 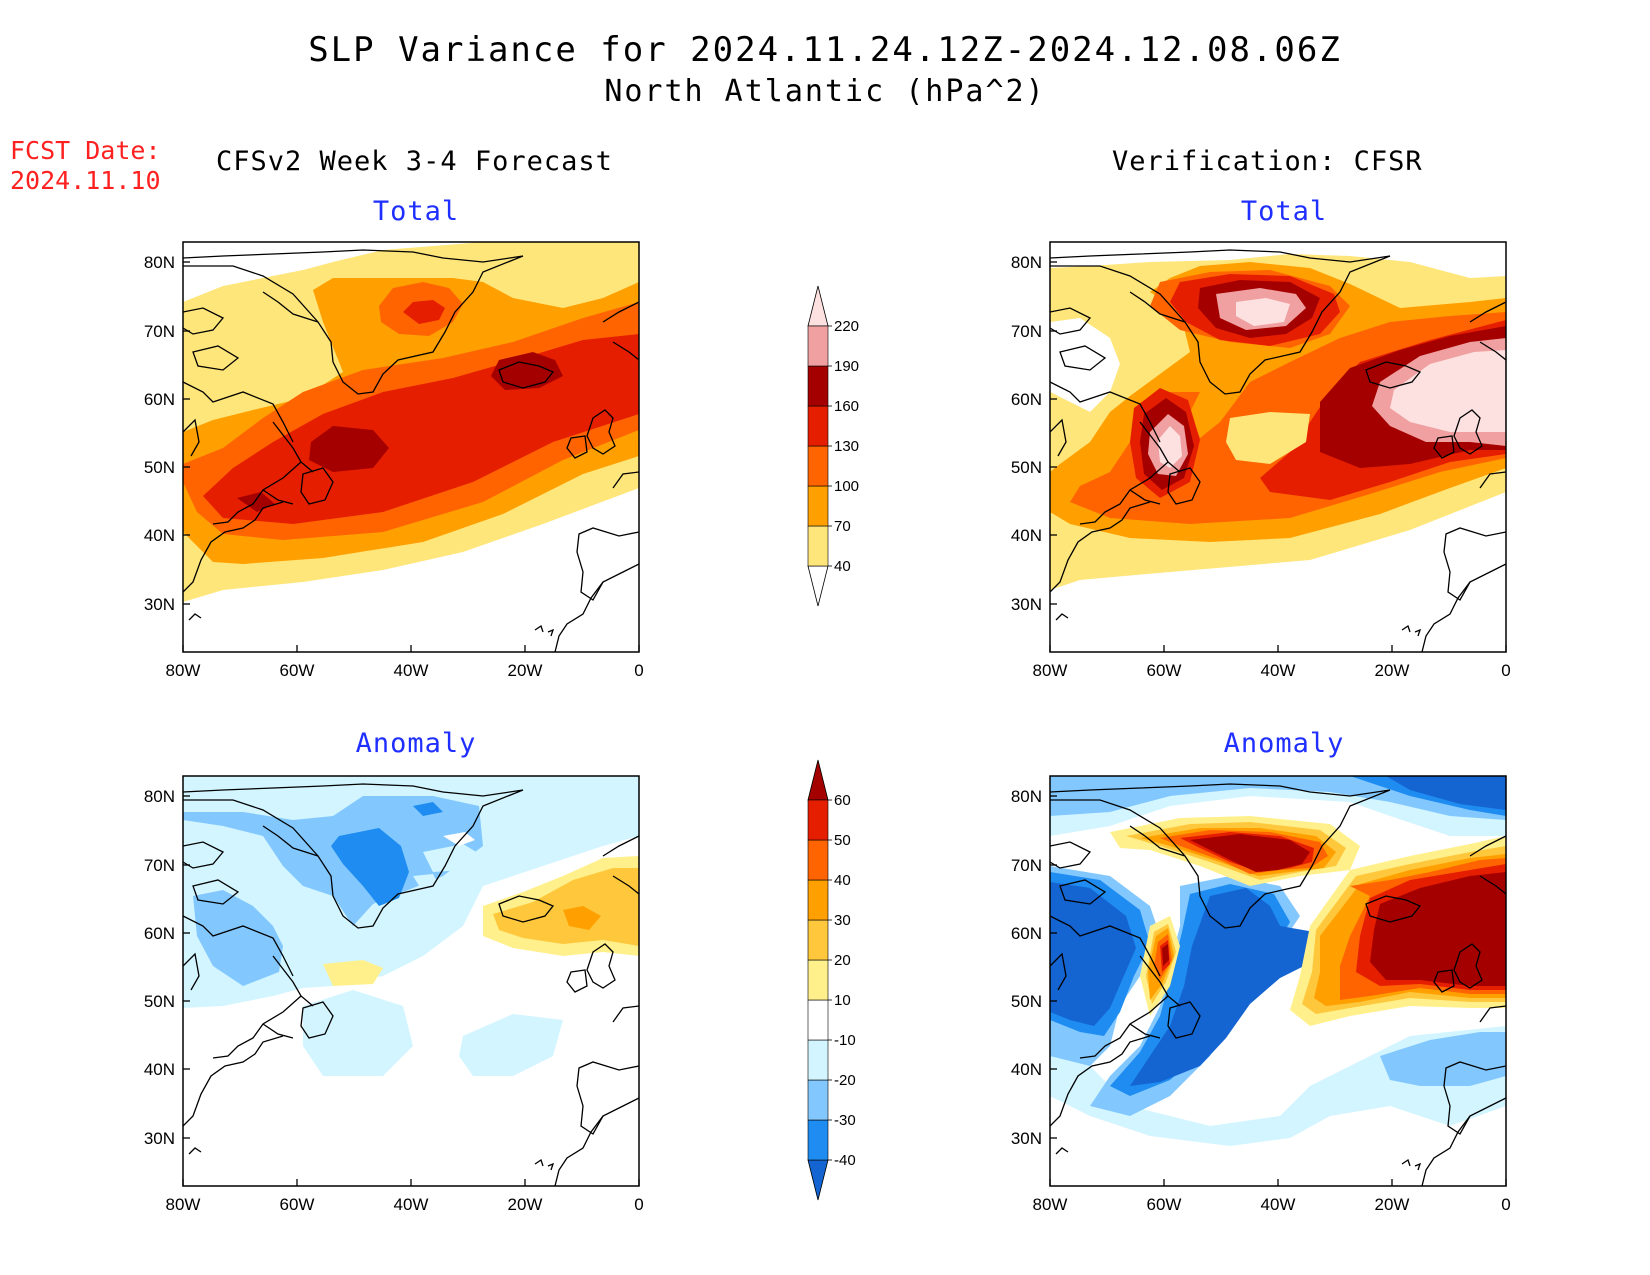 I want to click on colorbar-label: 220, so click(x=846, y=326).